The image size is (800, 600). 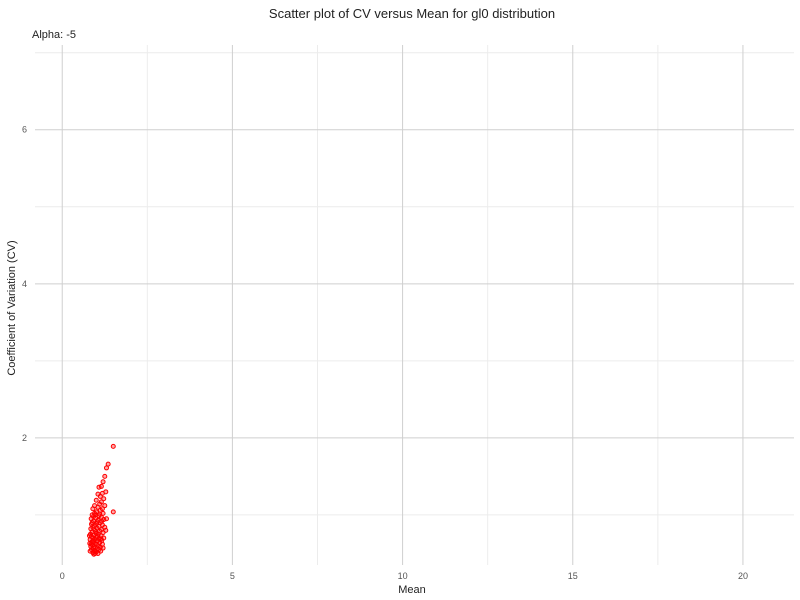 I want to click on y-tick-label: 4, so click(x=24, y=284).